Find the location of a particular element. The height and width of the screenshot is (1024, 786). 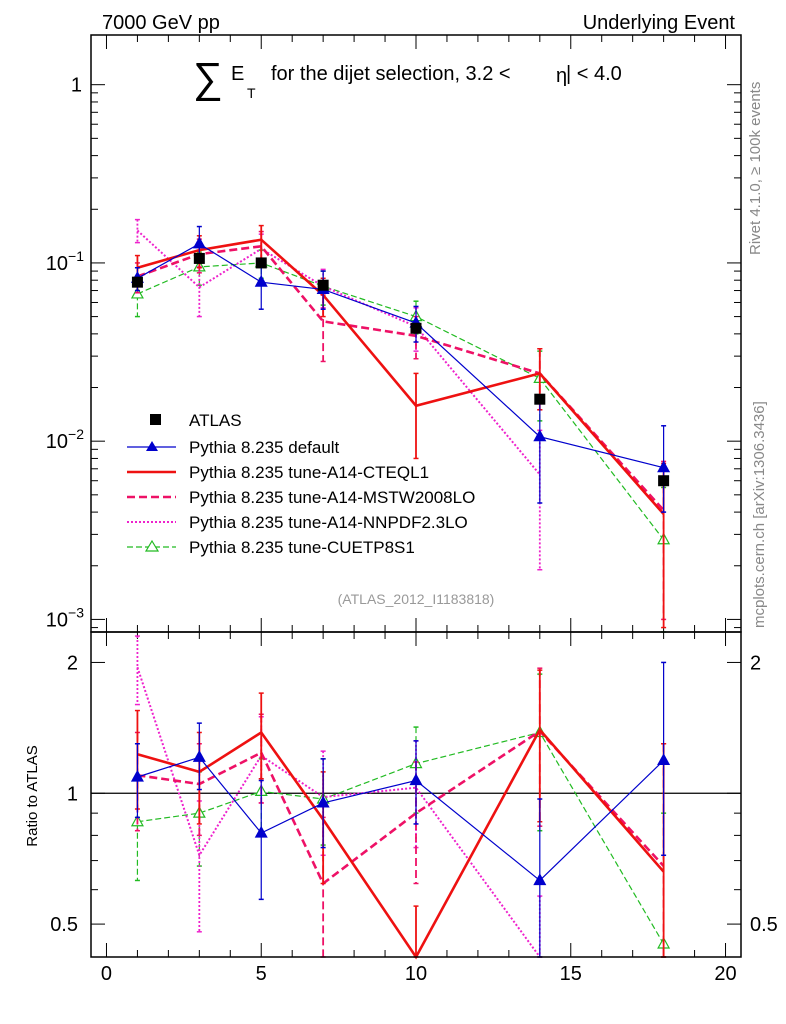

legend-entry-cteql1: Pythia 8.235 tune-A14-CTEQL1 is located at coordinates (278, 472).